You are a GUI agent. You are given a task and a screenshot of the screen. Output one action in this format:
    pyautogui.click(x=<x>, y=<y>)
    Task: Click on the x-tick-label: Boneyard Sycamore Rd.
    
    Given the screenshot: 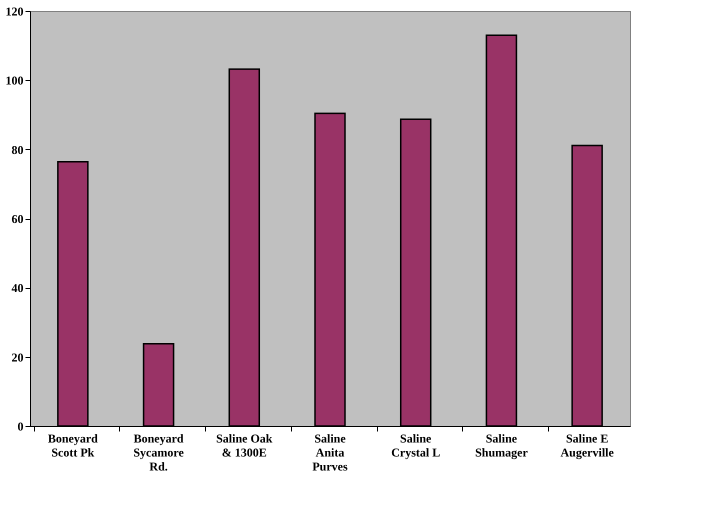 What is the action you would take?
    pyautogui.click(x=158, y=453)
    